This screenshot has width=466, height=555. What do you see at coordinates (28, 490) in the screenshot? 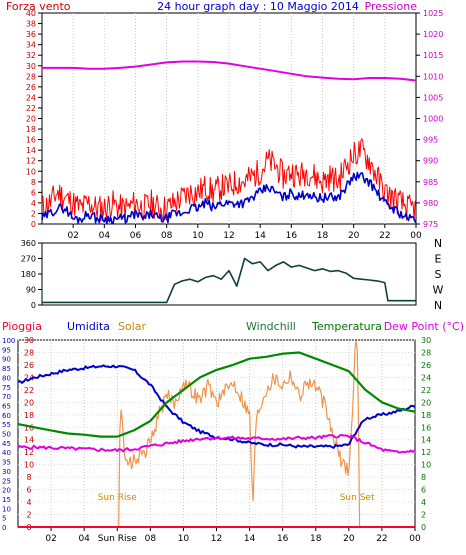
I see `rain-tick-label: 6` at bounding box center [28, 490].